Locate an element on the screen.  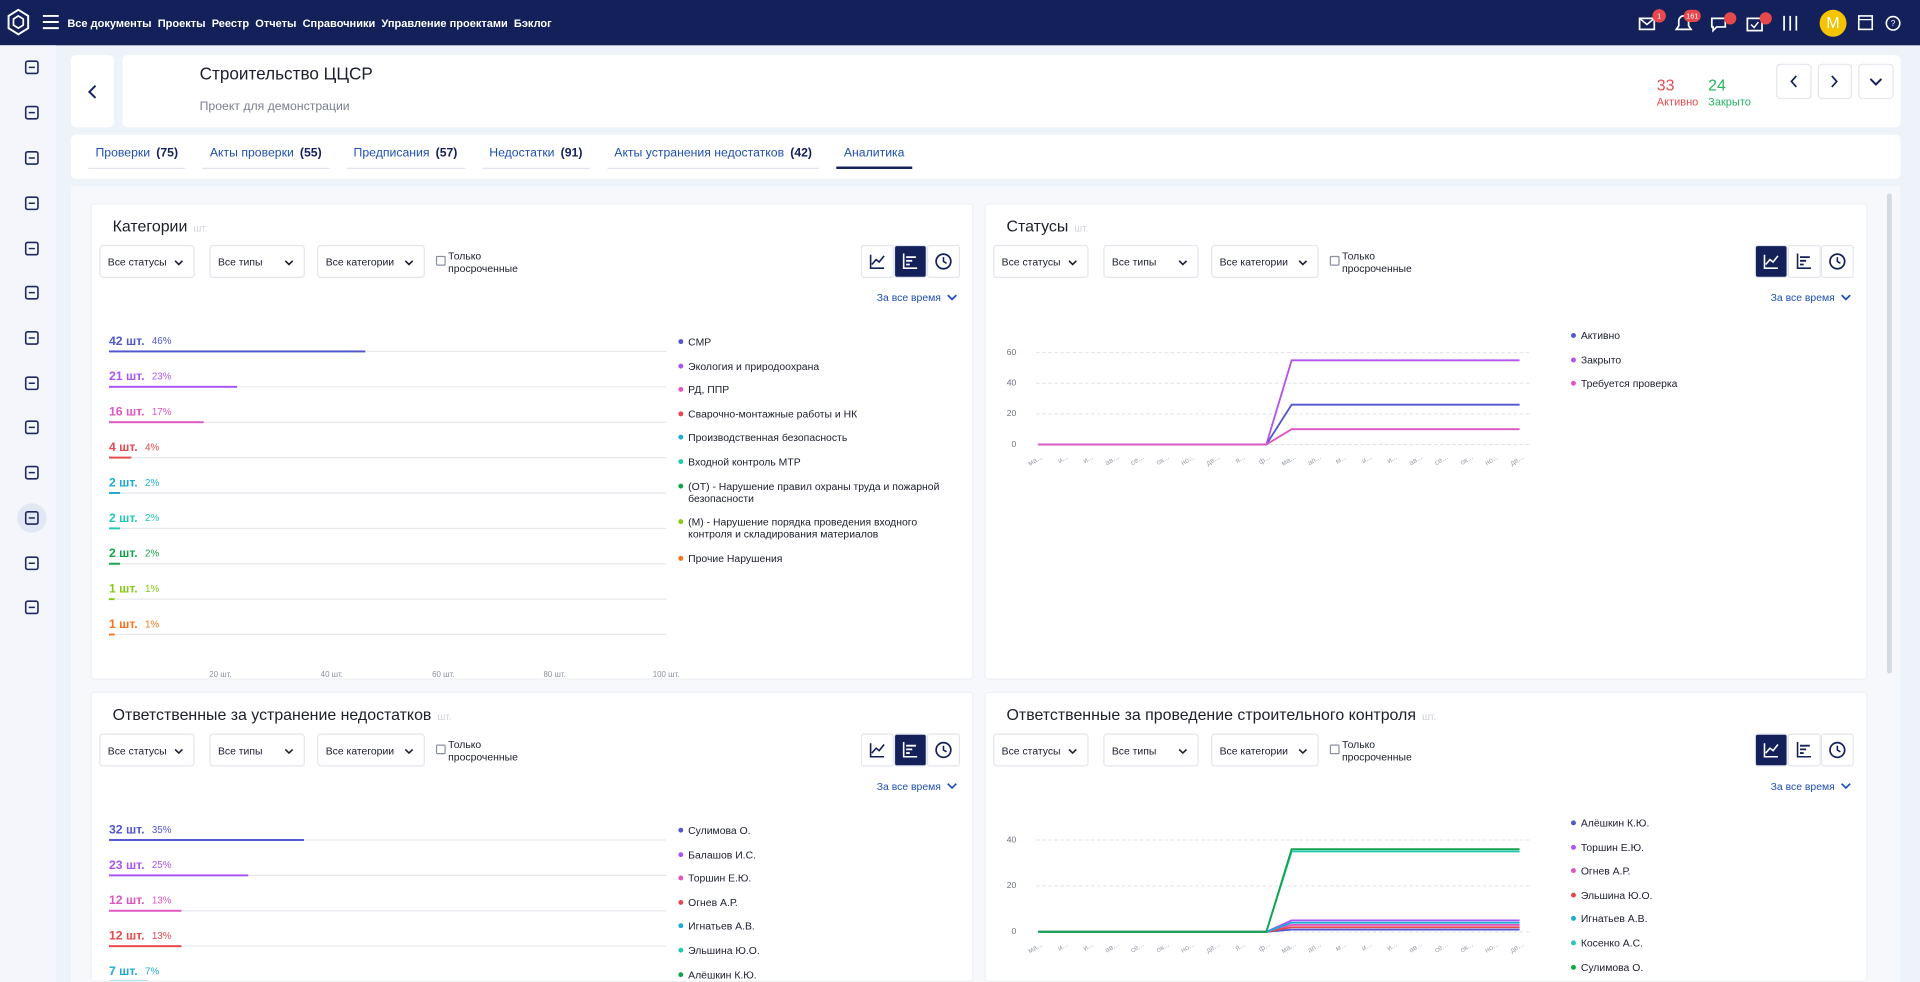
tab: Аналитика is located at coordinates (874, 158).